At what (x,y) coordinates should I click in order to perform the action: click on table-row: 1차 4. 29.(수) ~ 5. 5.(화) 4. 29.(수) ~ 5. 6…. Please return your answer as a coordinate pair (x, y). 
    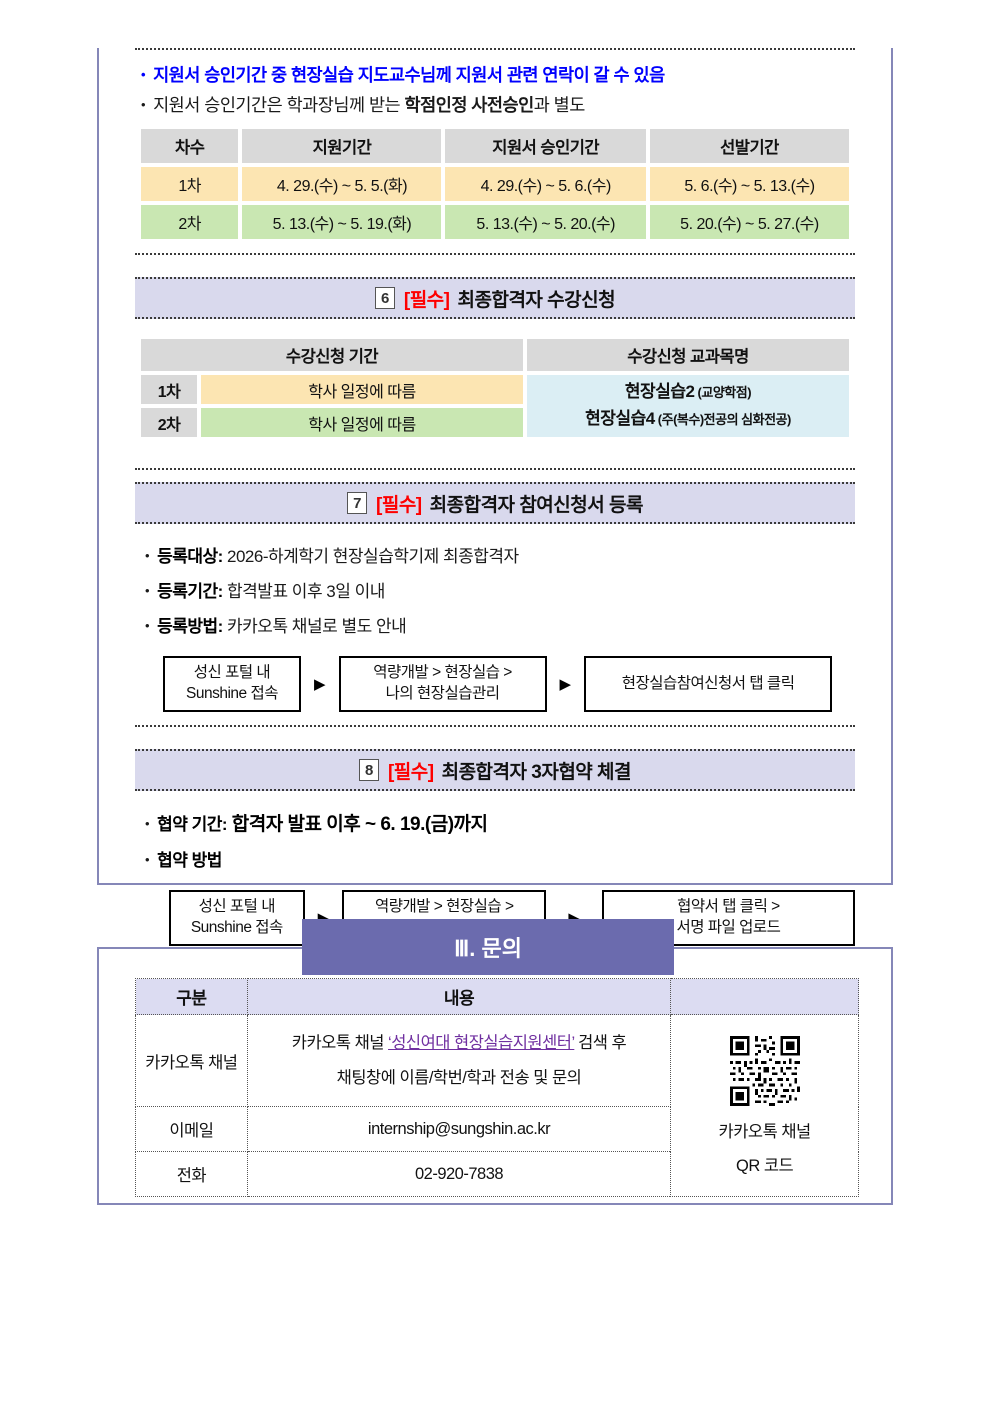
    Looking at the image, I should click on (495, 184).